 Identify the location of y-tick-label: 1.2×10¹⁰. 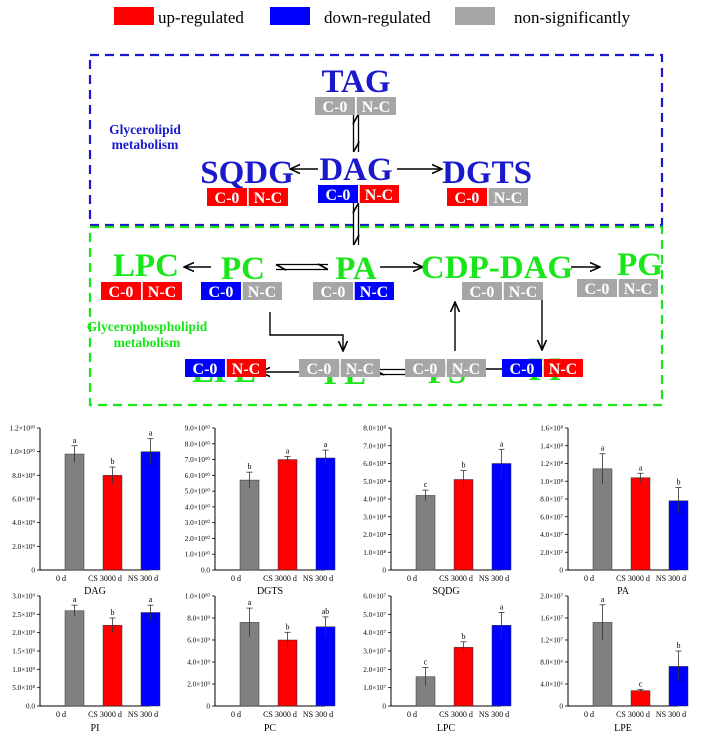
(22, 429).